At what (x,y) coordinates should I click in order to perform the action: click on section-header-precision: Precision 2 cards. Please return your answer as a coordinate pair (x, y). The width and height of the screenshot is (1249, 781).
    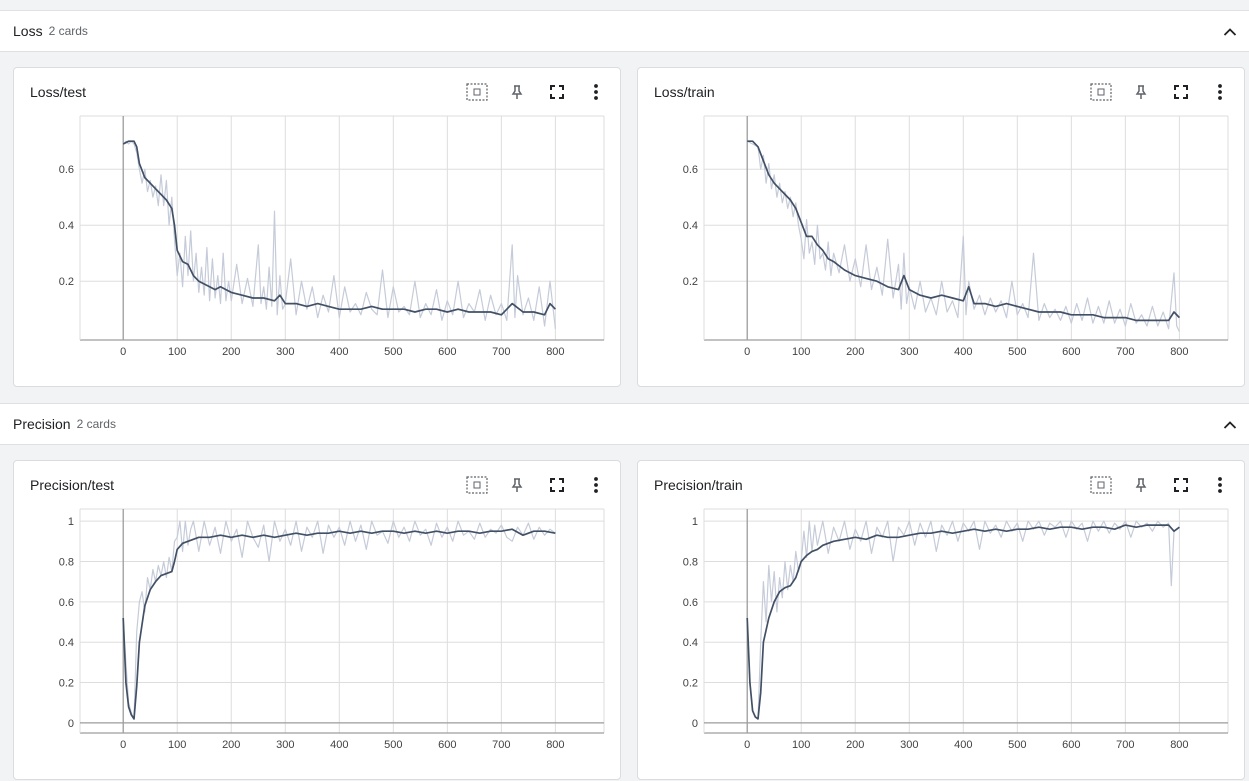
    Looking at the image, I should click on (624, 424).